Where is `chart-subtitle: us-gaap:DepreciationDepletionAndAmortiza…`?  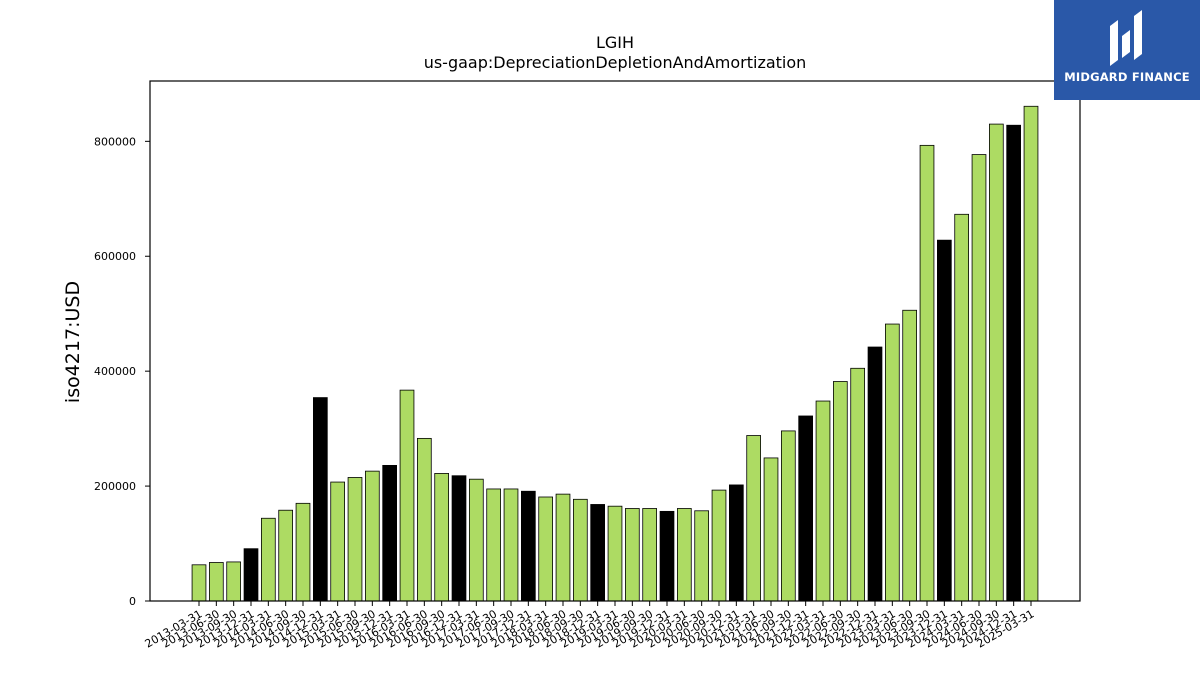 chart-subtitle: us-gaap:DepreciationDepletionAndAmortiza… is located at coordinates (615, 62).